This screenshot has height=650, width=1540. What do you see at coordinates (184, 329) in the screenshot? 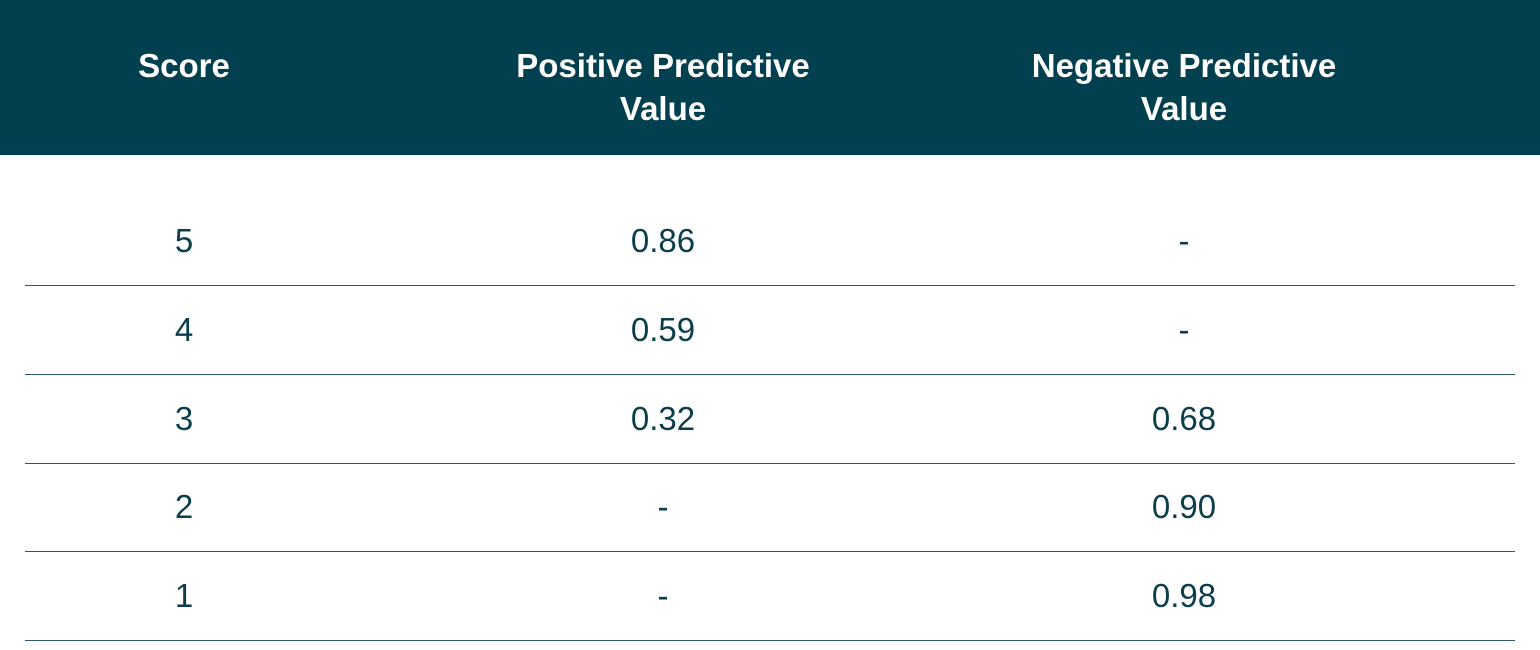
I see `table-cell: 4` at bounding box center [184, 329].